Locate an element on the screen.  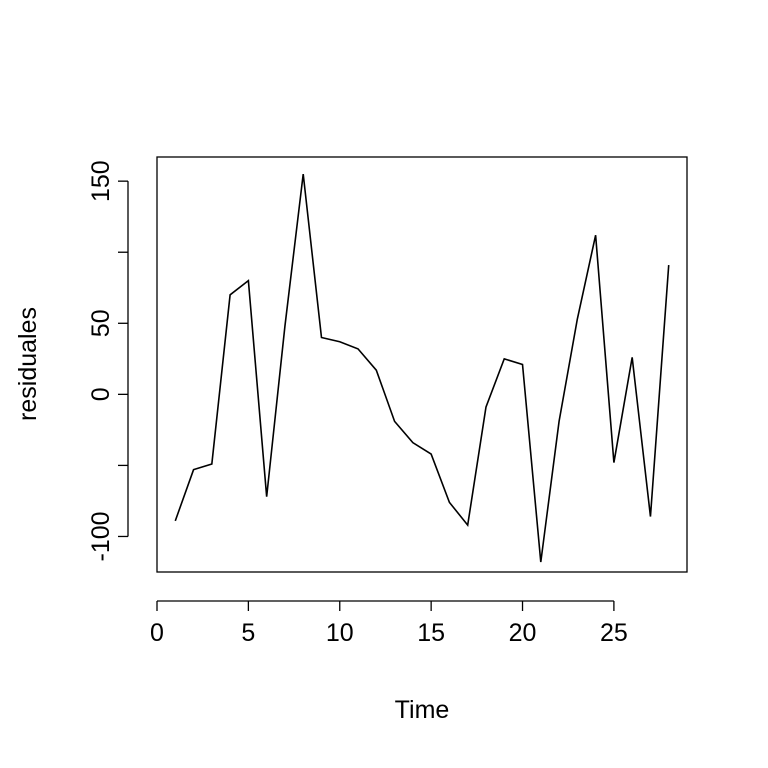
x-tick-label: 10 is located at coordinates (340, 633).